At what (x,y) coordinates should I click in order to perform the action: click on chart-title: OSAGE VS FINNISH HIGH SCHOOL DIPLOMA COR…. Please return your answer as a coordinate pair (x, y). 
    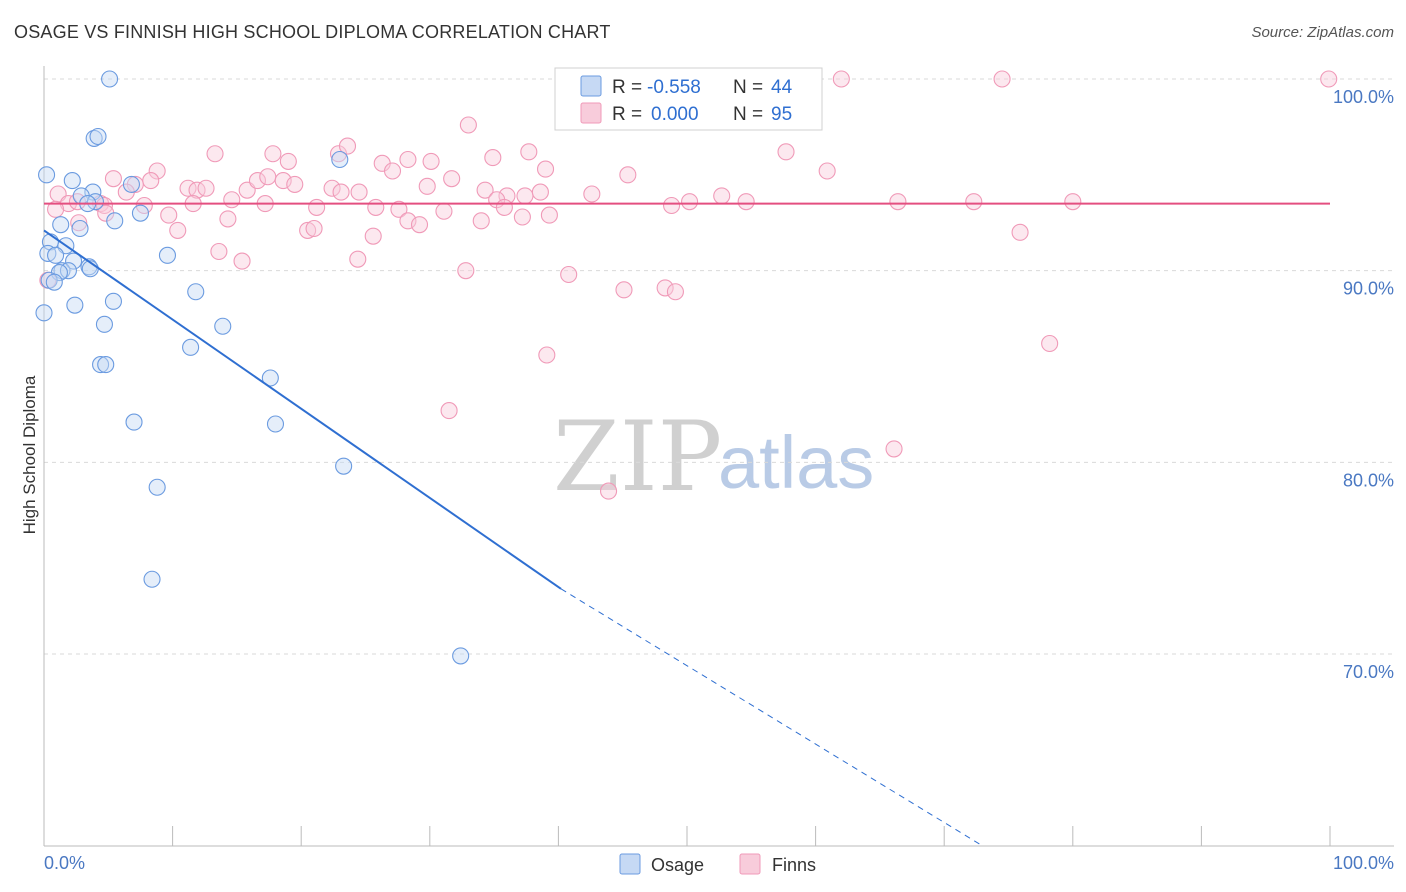
    Looking at the image, I should click on (312, 32).